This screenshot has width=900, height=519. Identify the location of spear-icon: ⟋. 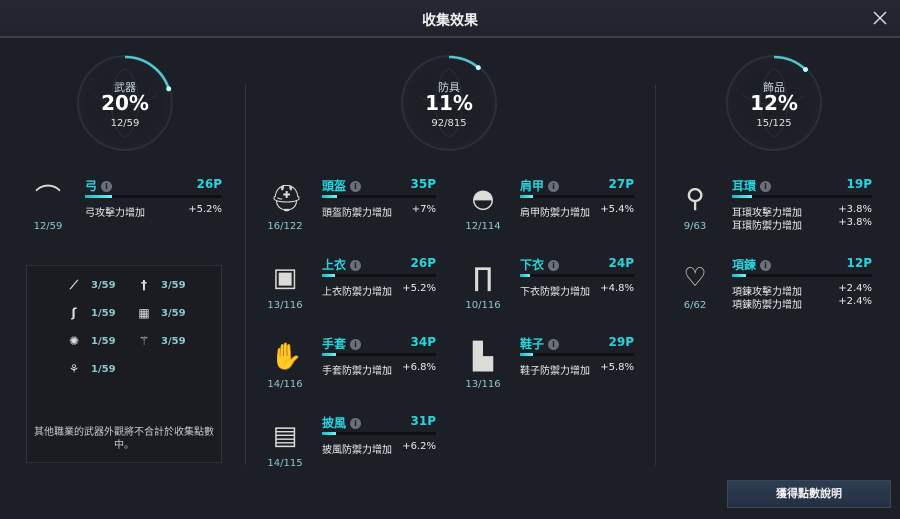
(74, 285).